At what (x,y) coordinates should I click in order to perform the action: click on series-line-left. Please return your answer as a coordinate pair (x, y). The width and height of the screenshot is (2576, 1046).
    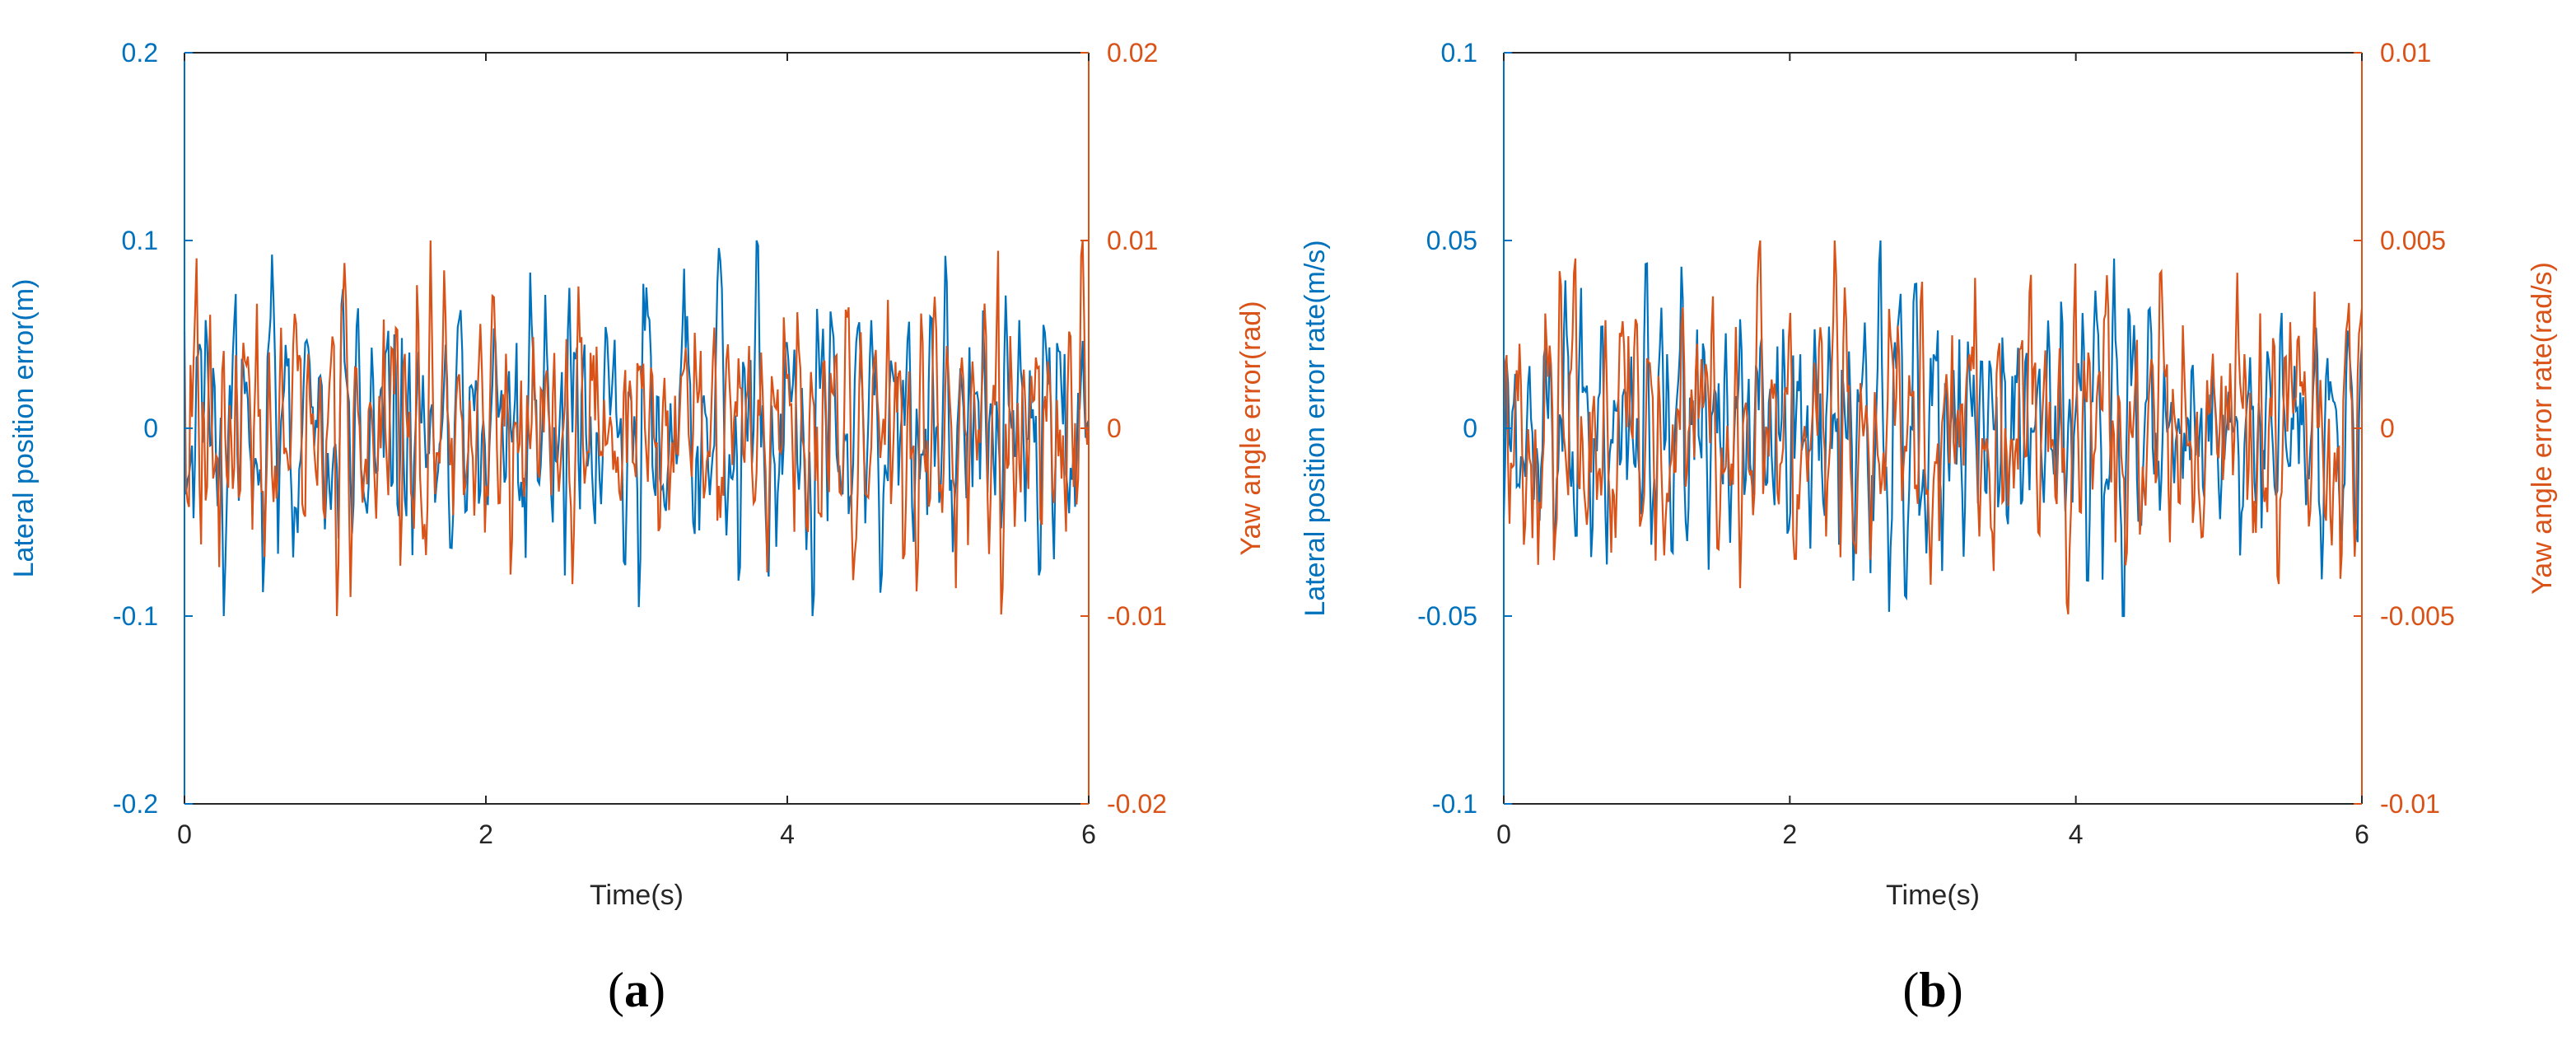
    Looking at the image, I should click on (1933, 429).